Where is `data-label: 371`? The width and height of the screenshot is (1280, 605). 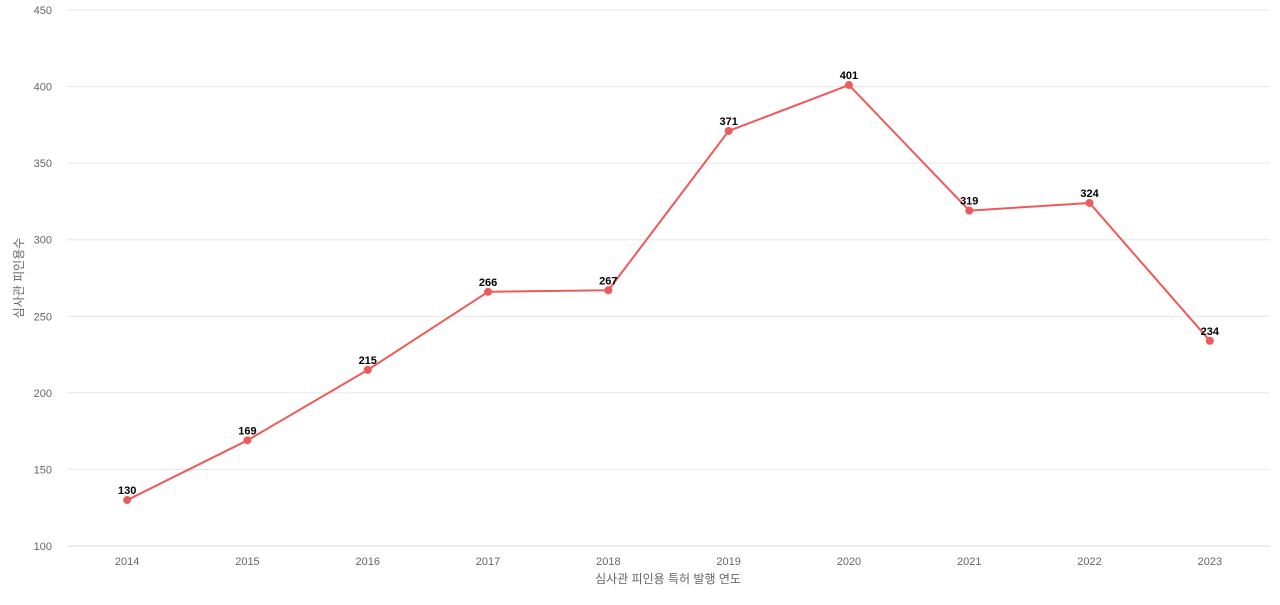
data-label: 371 is located at coordinates (728, 122).